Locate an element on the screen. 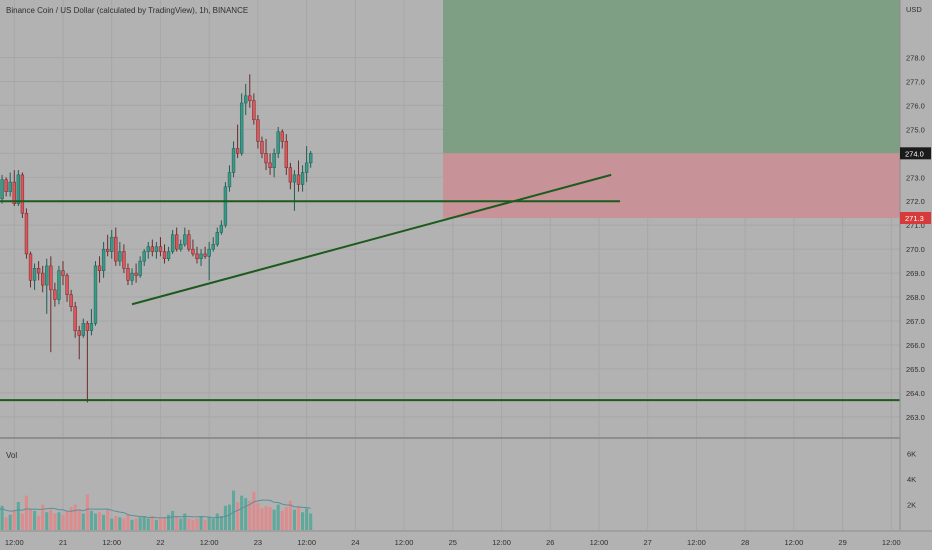 This screenshot has height=550, width=932. time-tick-label: 26 is located at coordinates (550, 542).